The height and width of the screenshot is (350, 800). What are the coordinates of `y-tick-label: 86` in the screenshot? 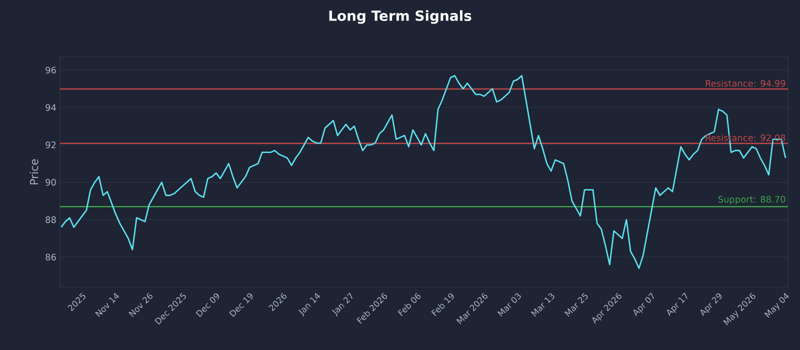 It's located at (51, 257).